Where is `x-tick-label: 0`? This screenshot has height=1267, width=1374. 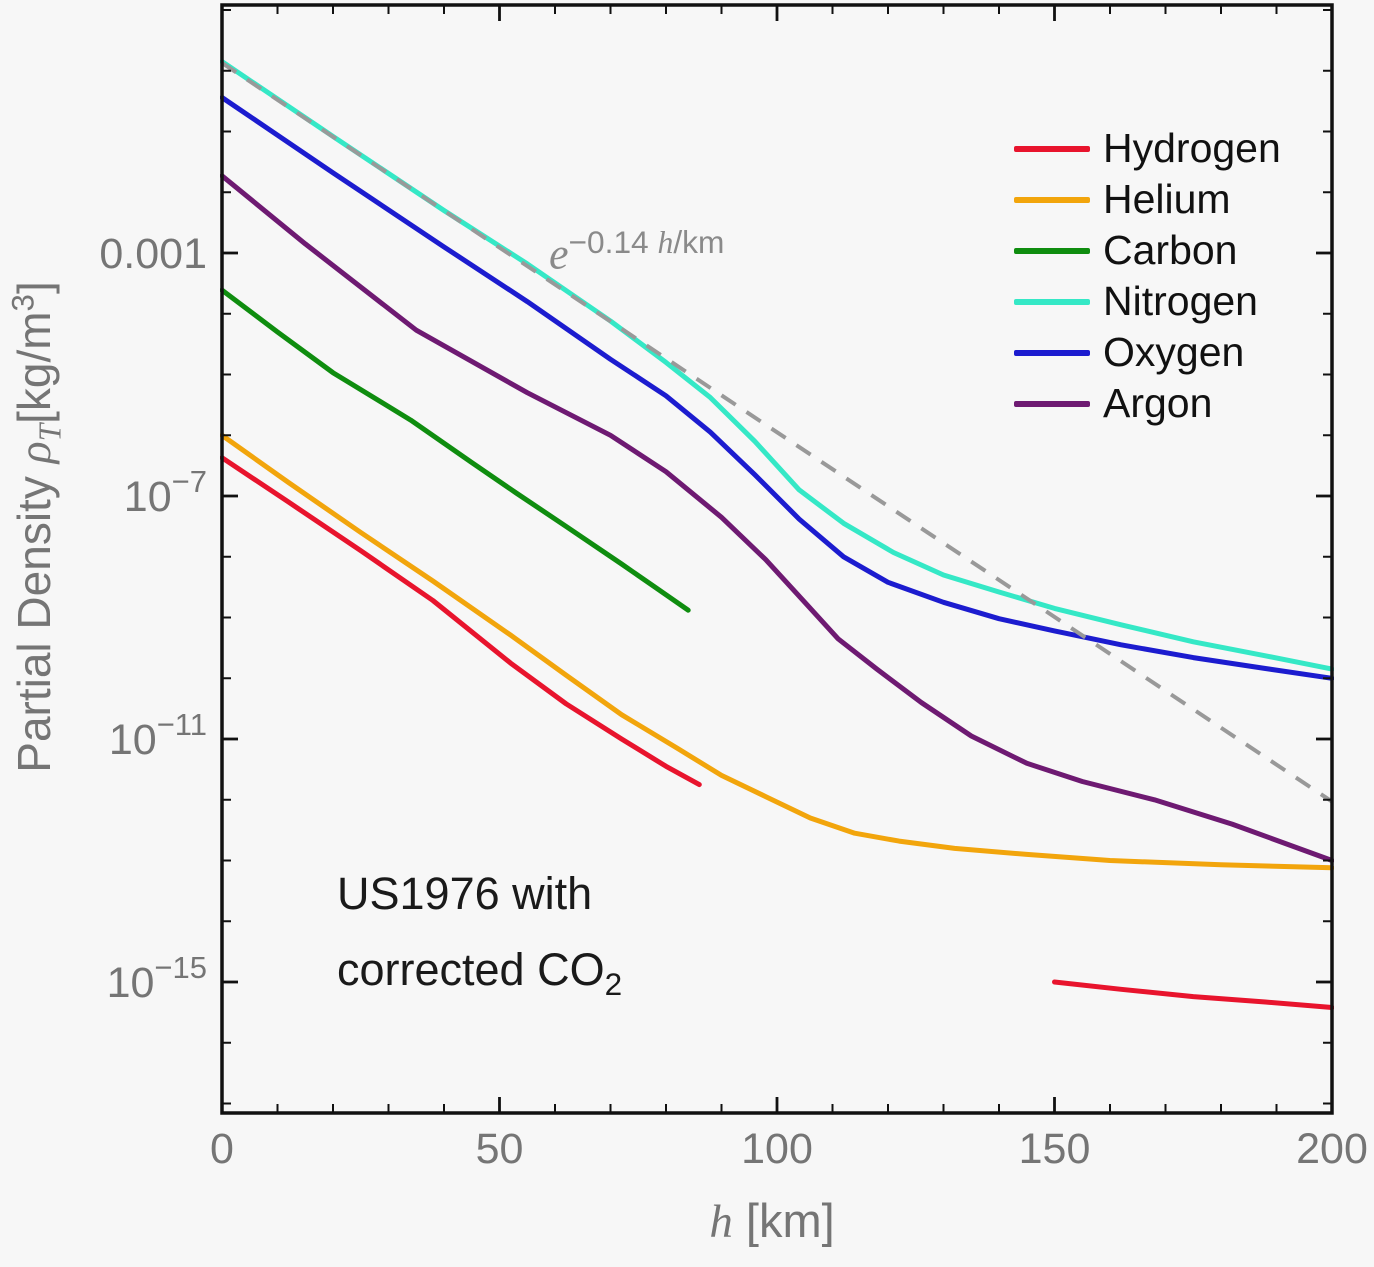
x-tick-label: 0 is located at coordinates (222, 1149).